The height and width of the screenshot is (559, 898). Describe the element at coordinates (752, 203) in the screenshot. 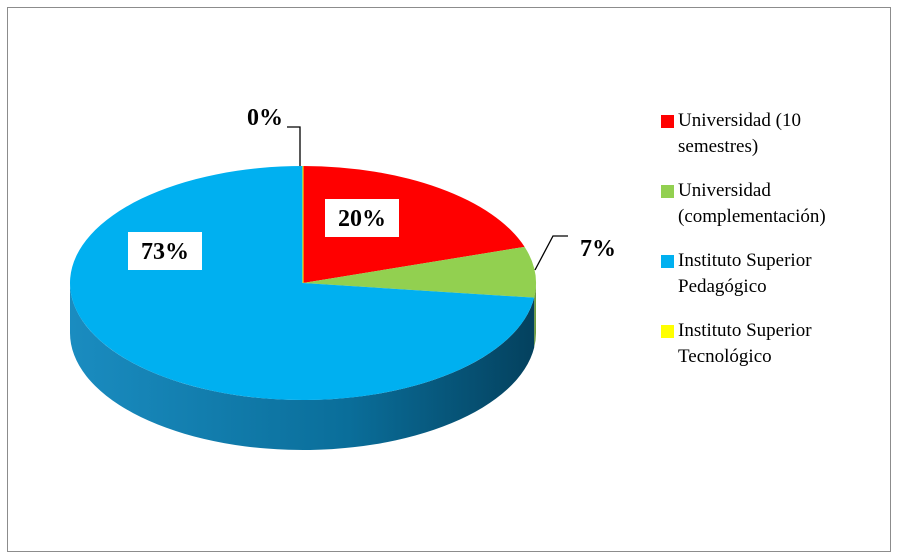

I see `legend-label: Universidad (complementación)` at that location.